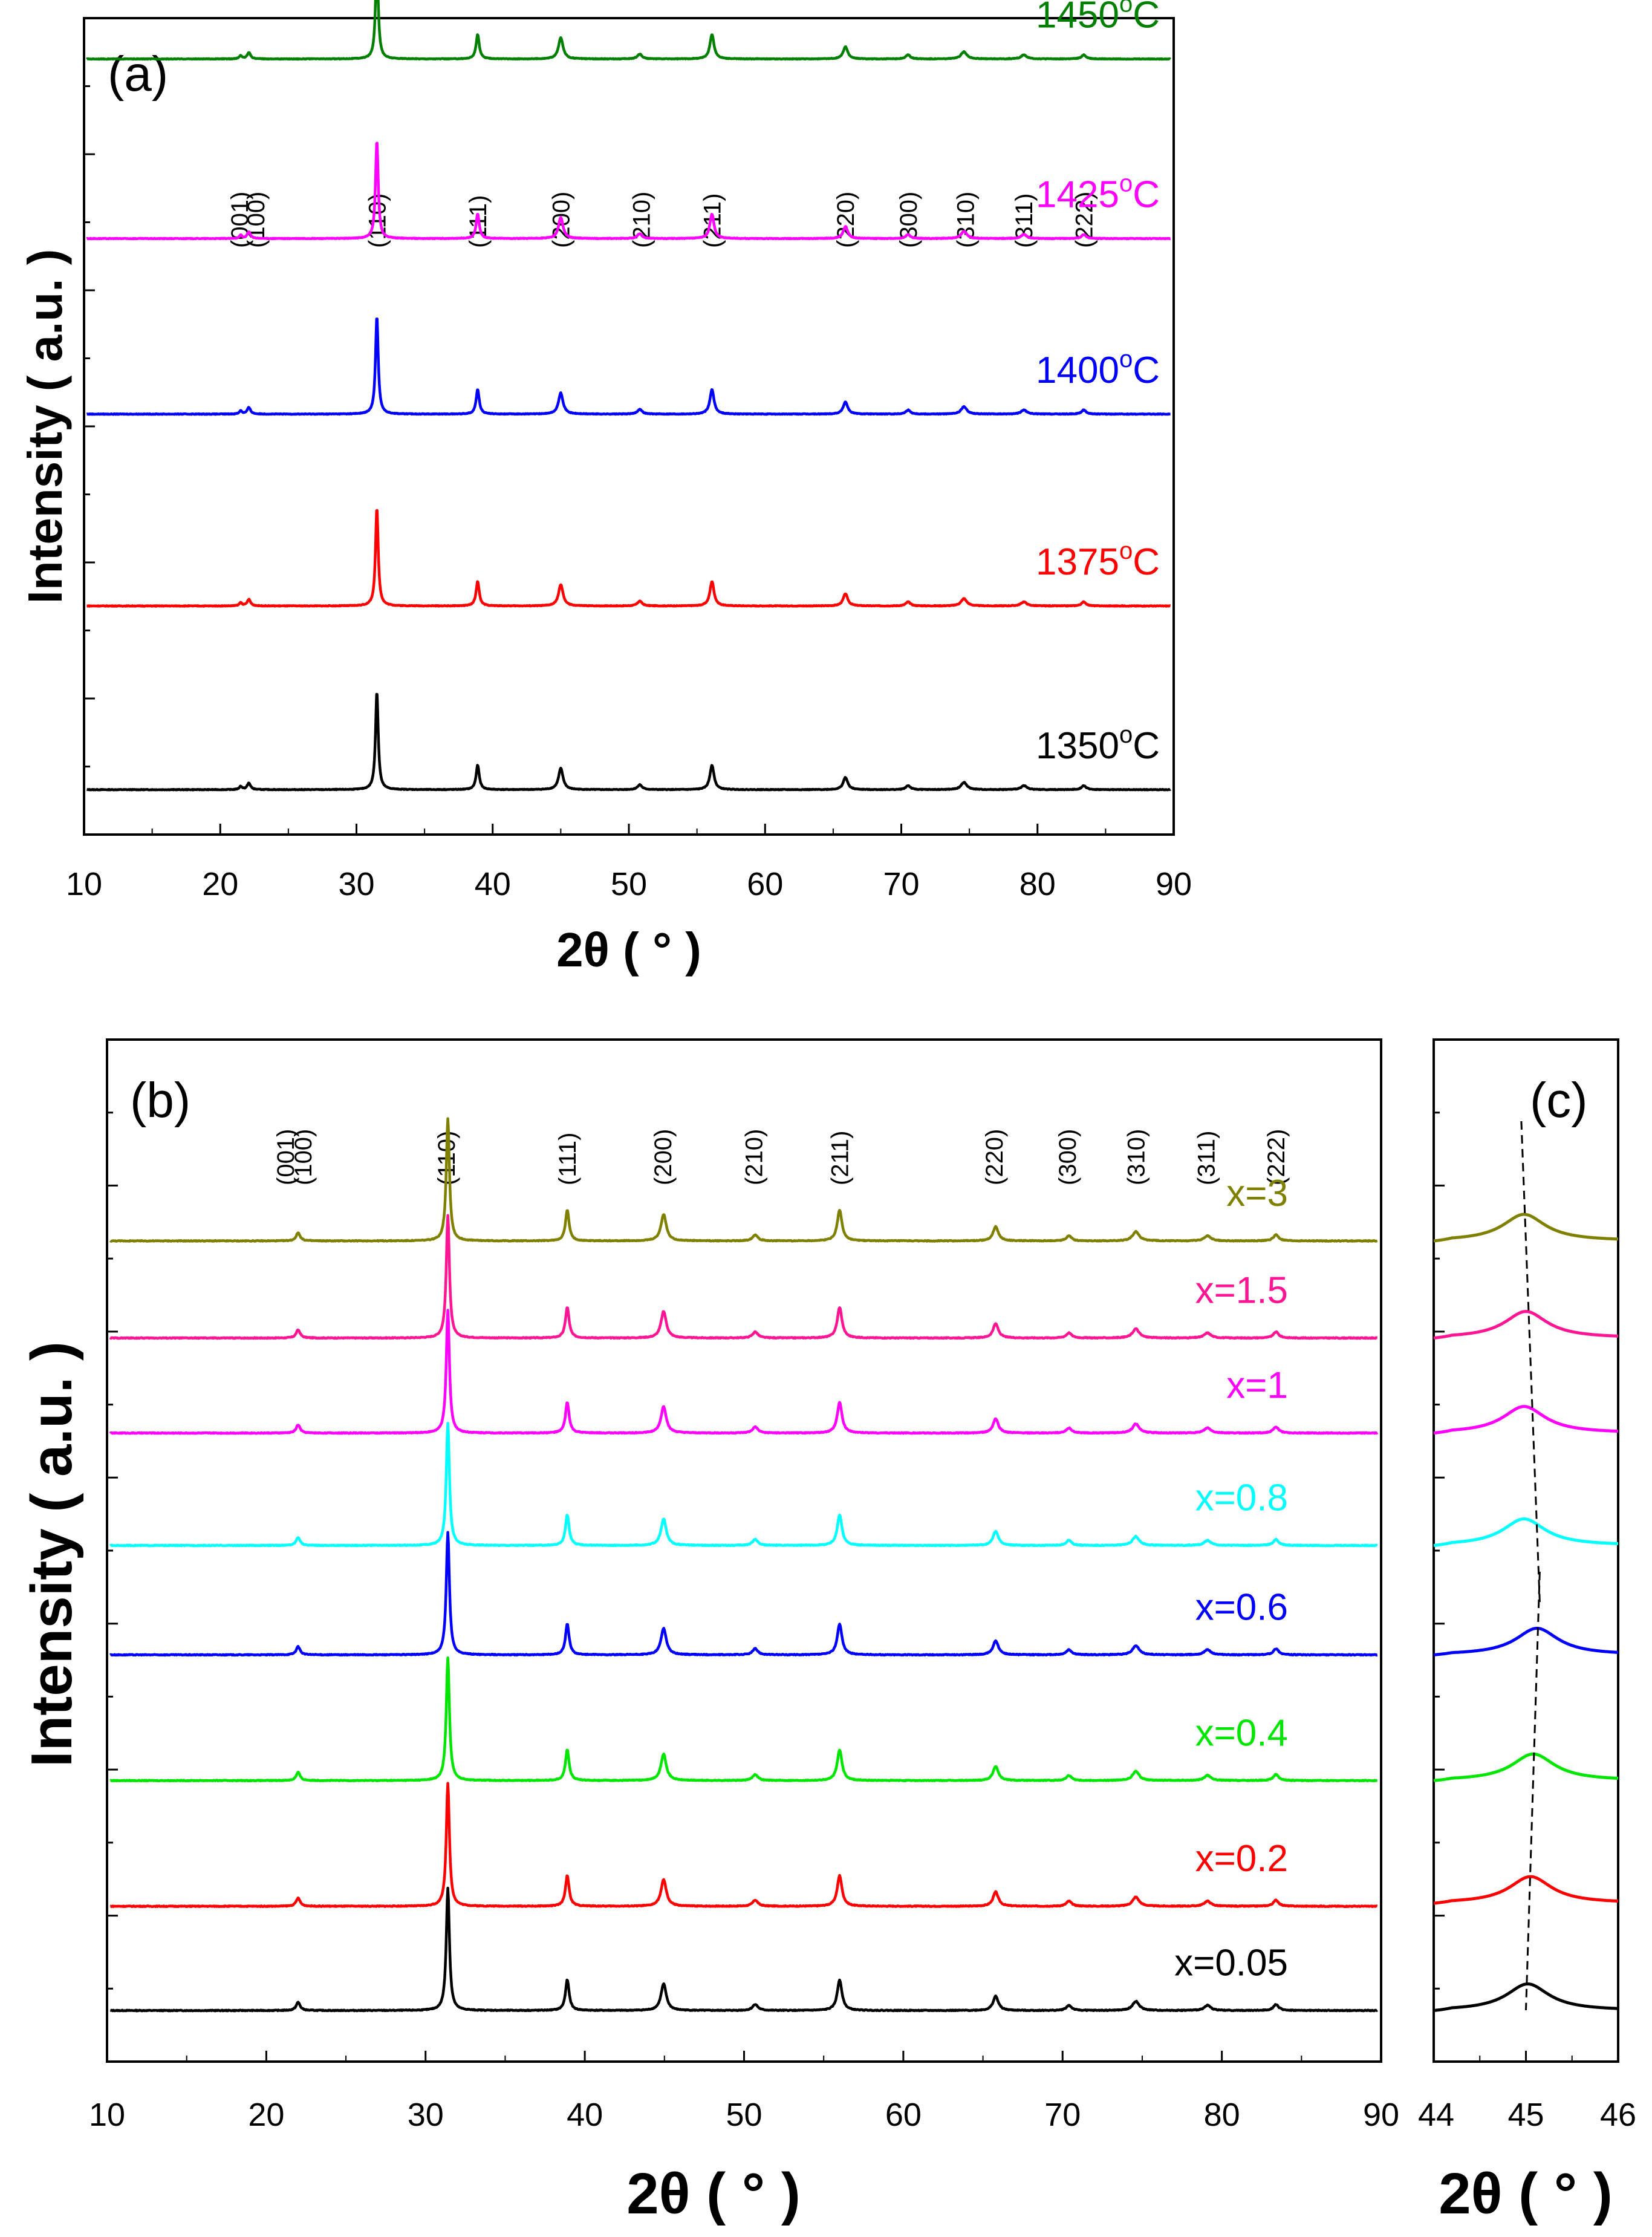 This screenshot has height=2237, width=1652. What do you see at coordinates (1174, 884) in the screenshot?
I see `panel-a-x-tick-label: 90` at bounding box center [1174, 884].